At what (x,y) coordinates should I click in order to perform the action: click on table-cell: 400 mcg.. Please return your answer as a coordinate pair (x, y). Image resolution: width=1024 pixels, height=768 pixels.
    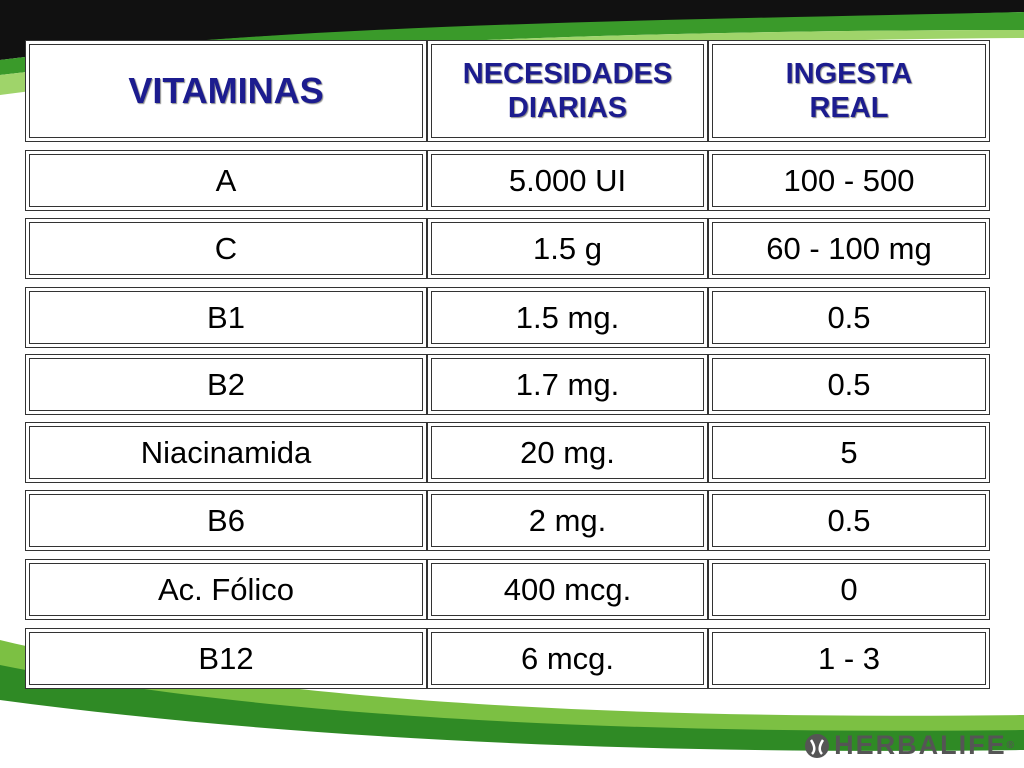
    Looking at the image, I should click on (567, 589).